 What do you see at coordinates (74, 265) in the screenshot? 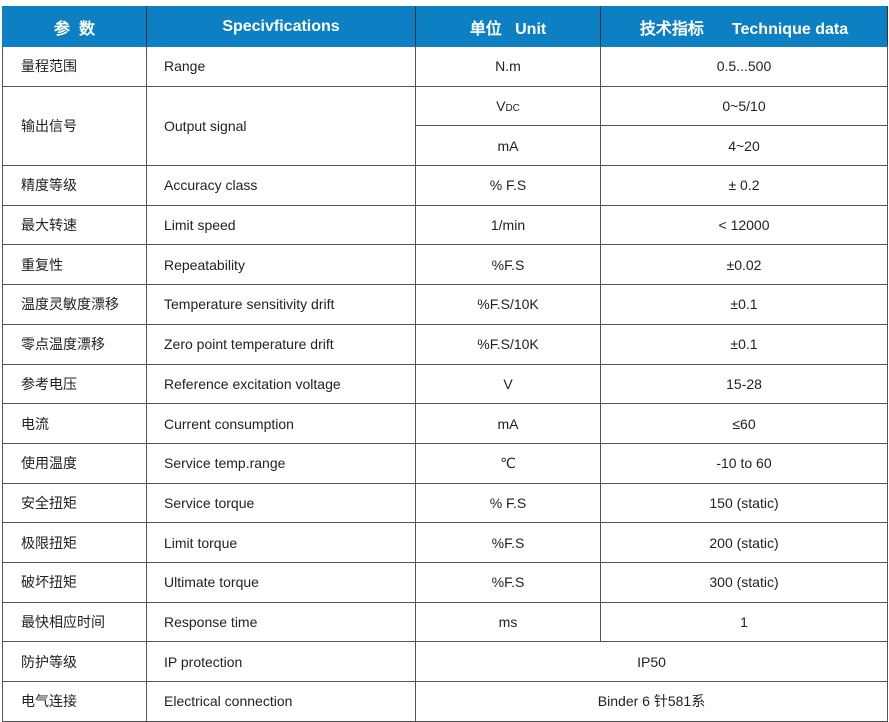
I see `param-cn: 重复性` at bounding box center [74, 265].